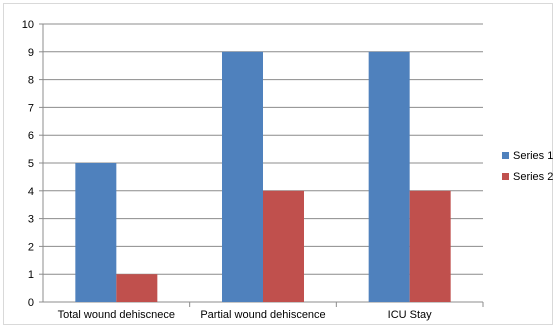 The height and width of the screenshot is (333, 557). Describe the element at coordinates (31, 136) in the screenshot. I see `y-tick-label: 6` at that location.